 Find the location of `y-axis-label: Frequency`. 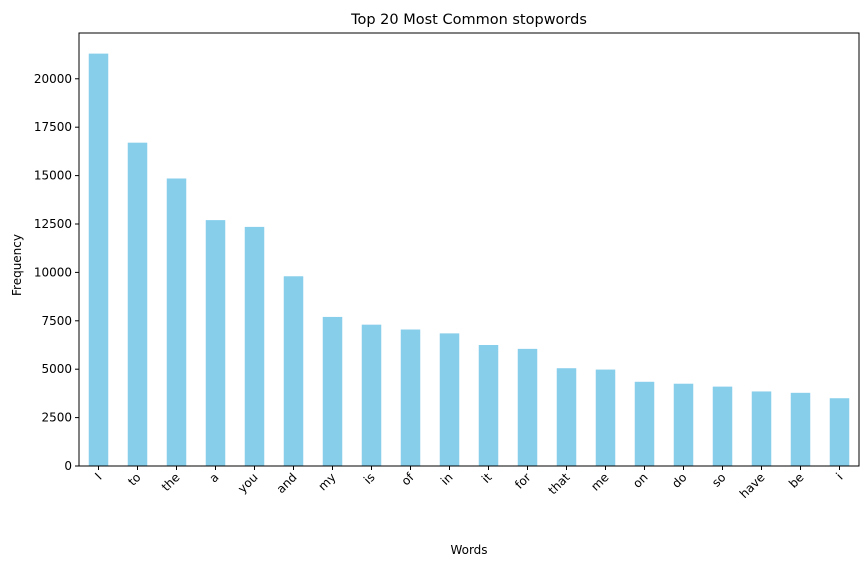

y-axis-label: Frequency is located at coordinates (17, 265).